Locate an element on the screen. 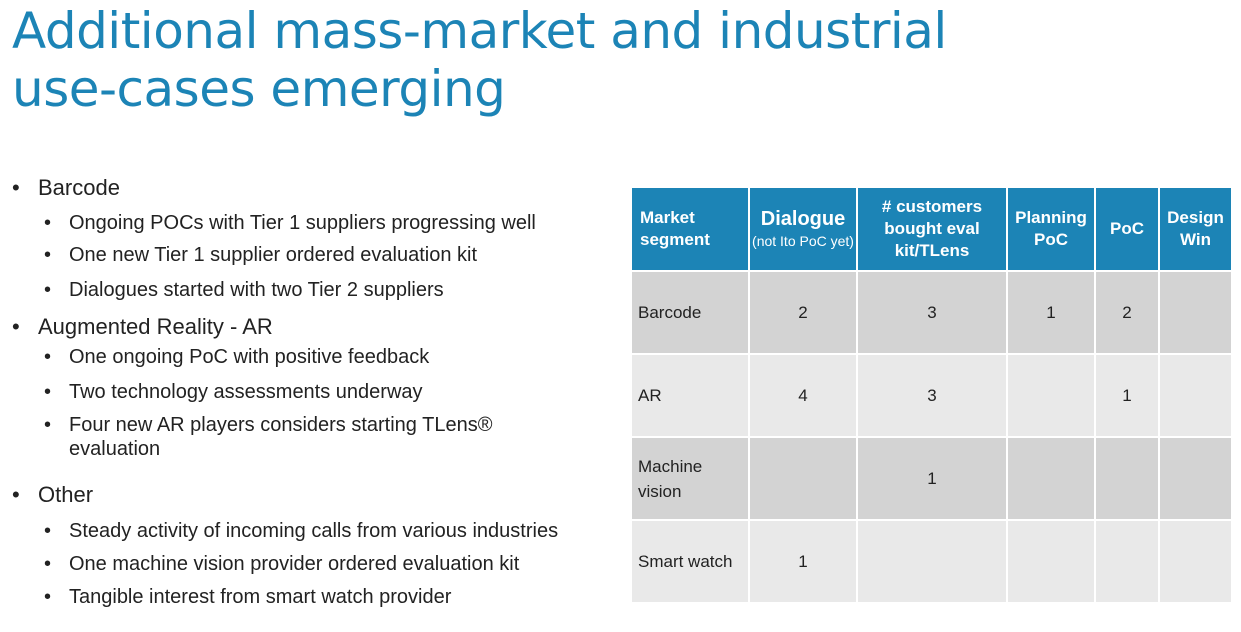  sub-bullet: One ongoing PoC with positive feedback is located at coordinates (317, 357).